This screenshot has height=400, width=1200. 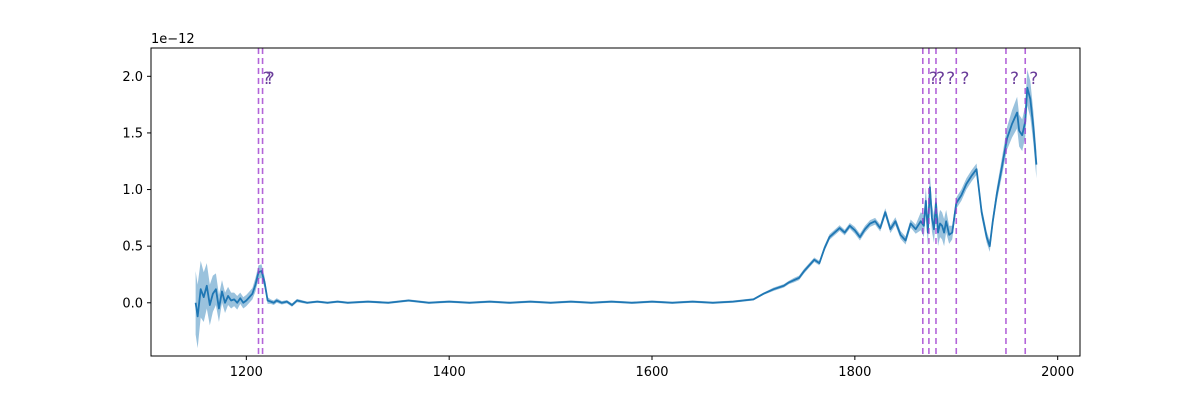 I want to click on x-tick-label: 1800, so click(x=854, y=372).